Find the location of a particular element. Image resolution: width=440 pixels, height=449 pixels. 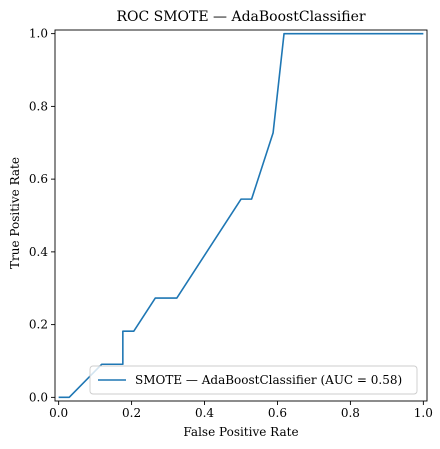

x-tick-label: 0.6 is located at coordinates (277, 413).